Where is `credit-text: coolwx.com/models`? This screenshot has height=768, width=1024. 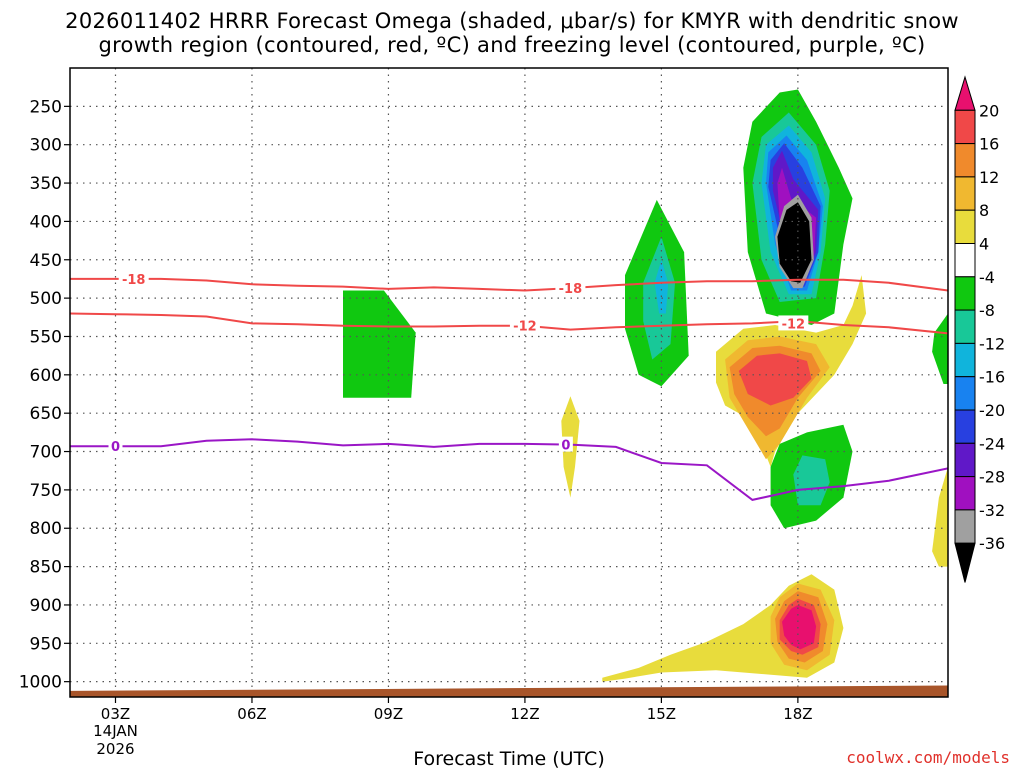 credit-text: coolwx.com/models is located at coordinates (928, 757).